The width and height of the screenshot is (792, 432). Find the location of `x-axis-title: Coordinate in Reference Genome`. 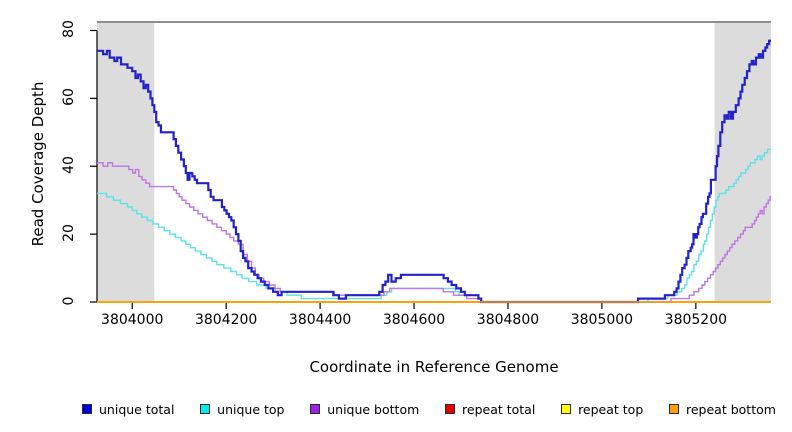

x-axis-title: Coordinate in Reference Genome is located at coordinates (434, 367).